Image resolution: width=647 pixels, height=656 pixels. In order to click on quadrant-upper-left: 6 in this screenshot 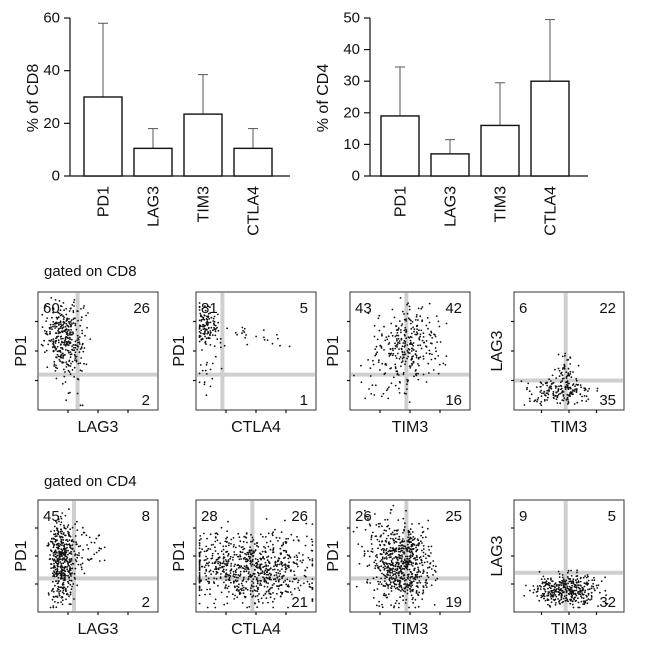, I will do `click(523, 308)`.